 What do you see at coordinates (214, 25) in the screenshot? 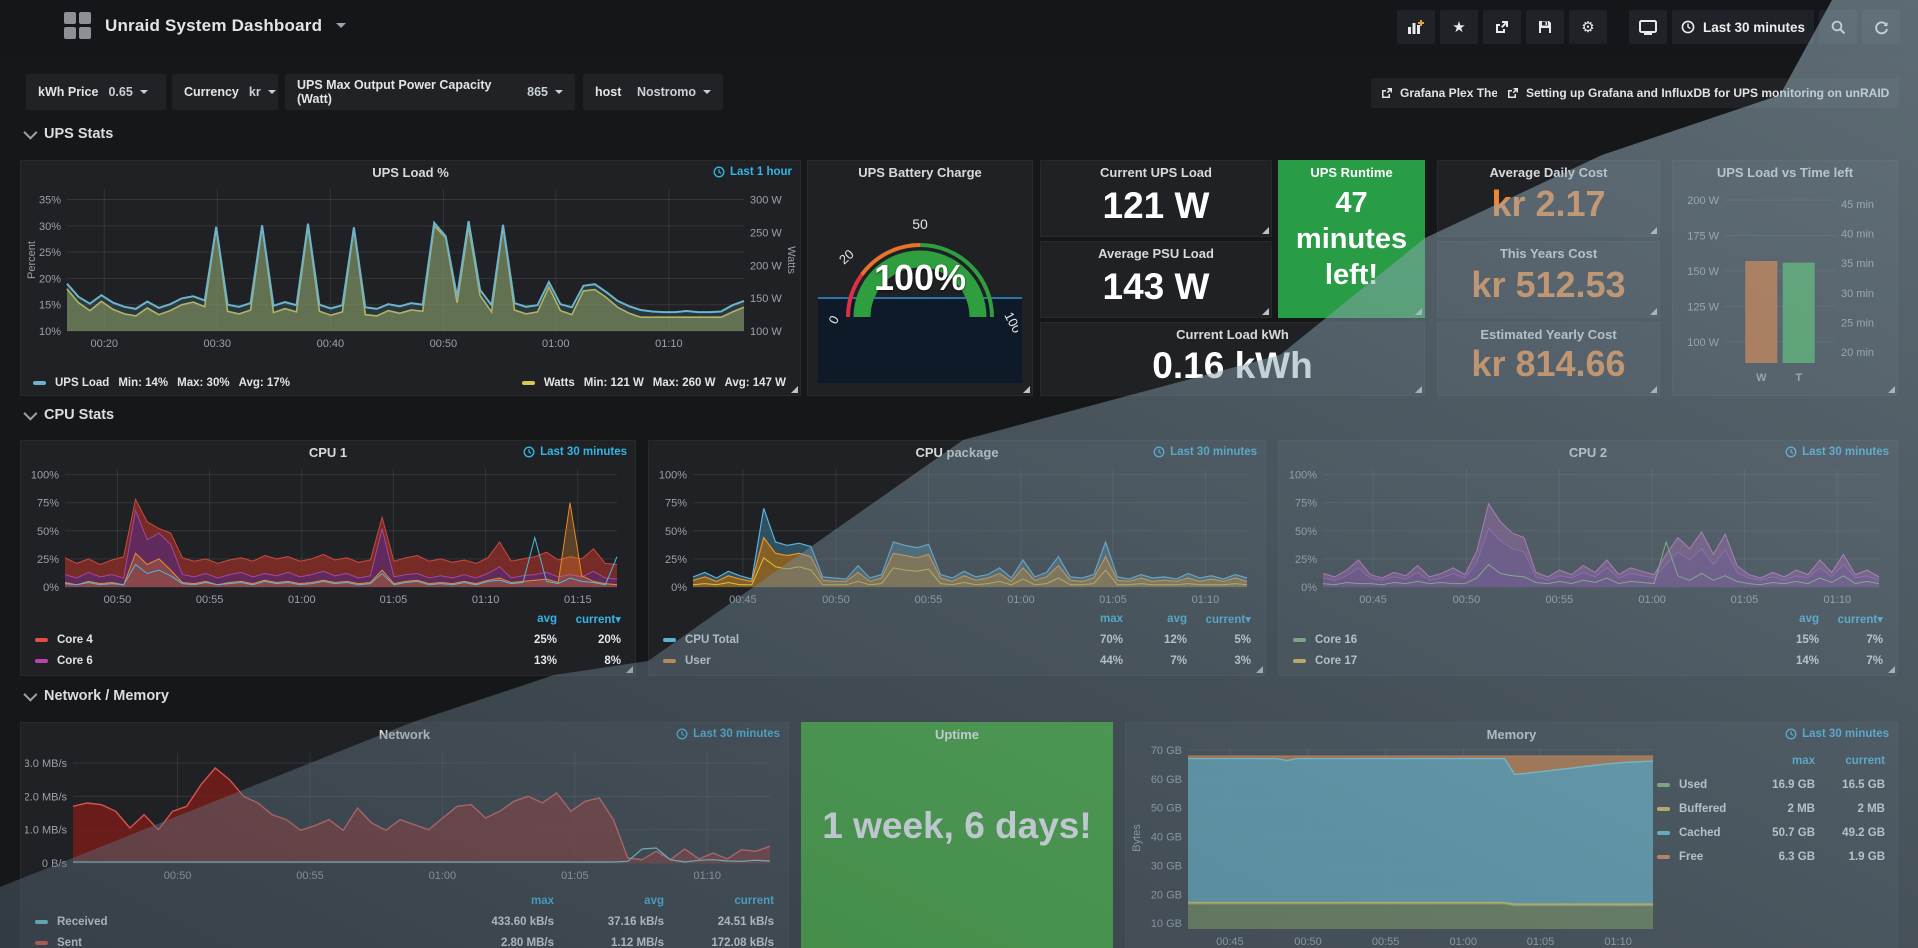
I see `dashboard-title: Unraid System Dashboard` at bounding box center [214, 25].